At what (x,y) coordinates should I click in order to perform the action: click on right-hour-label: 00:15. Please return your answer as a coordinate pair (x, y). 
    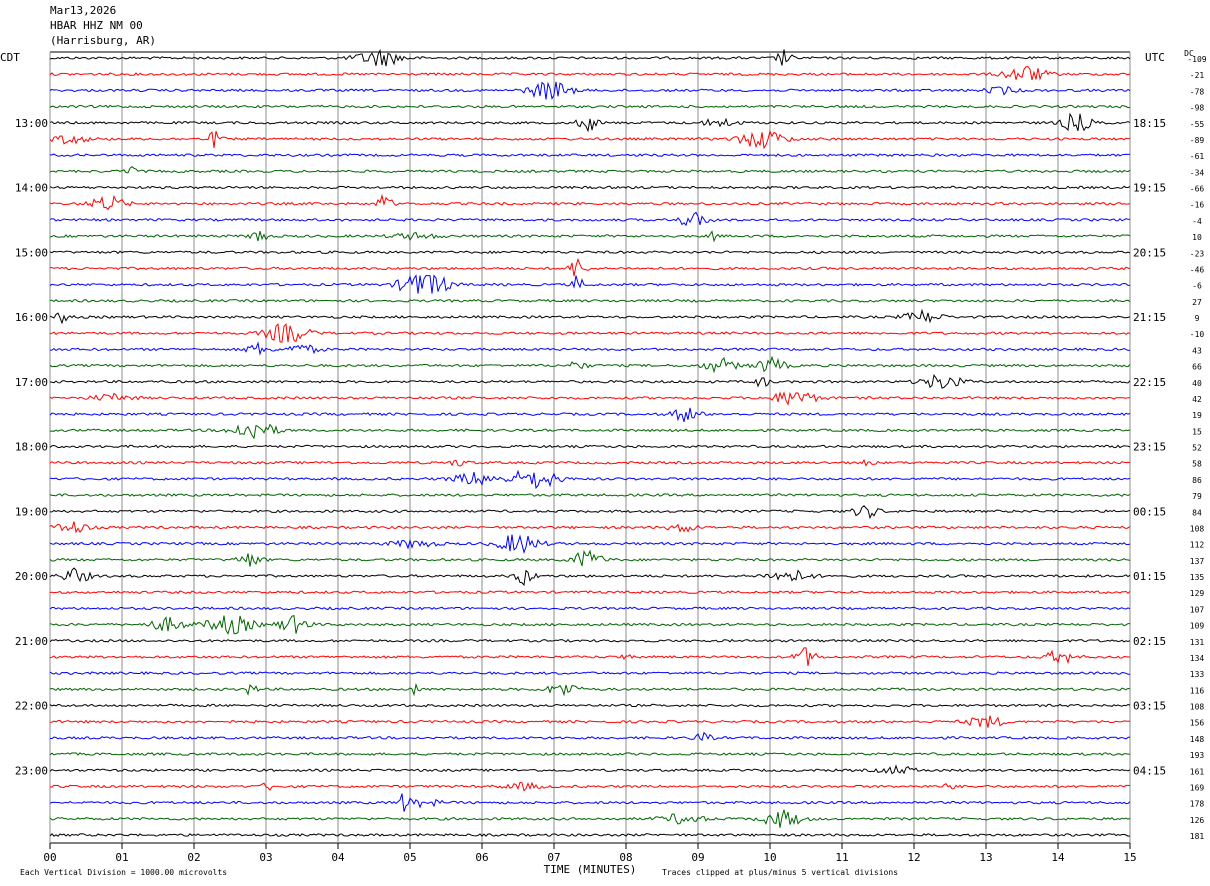
    Looking at the image, I should click on (1149, 511).